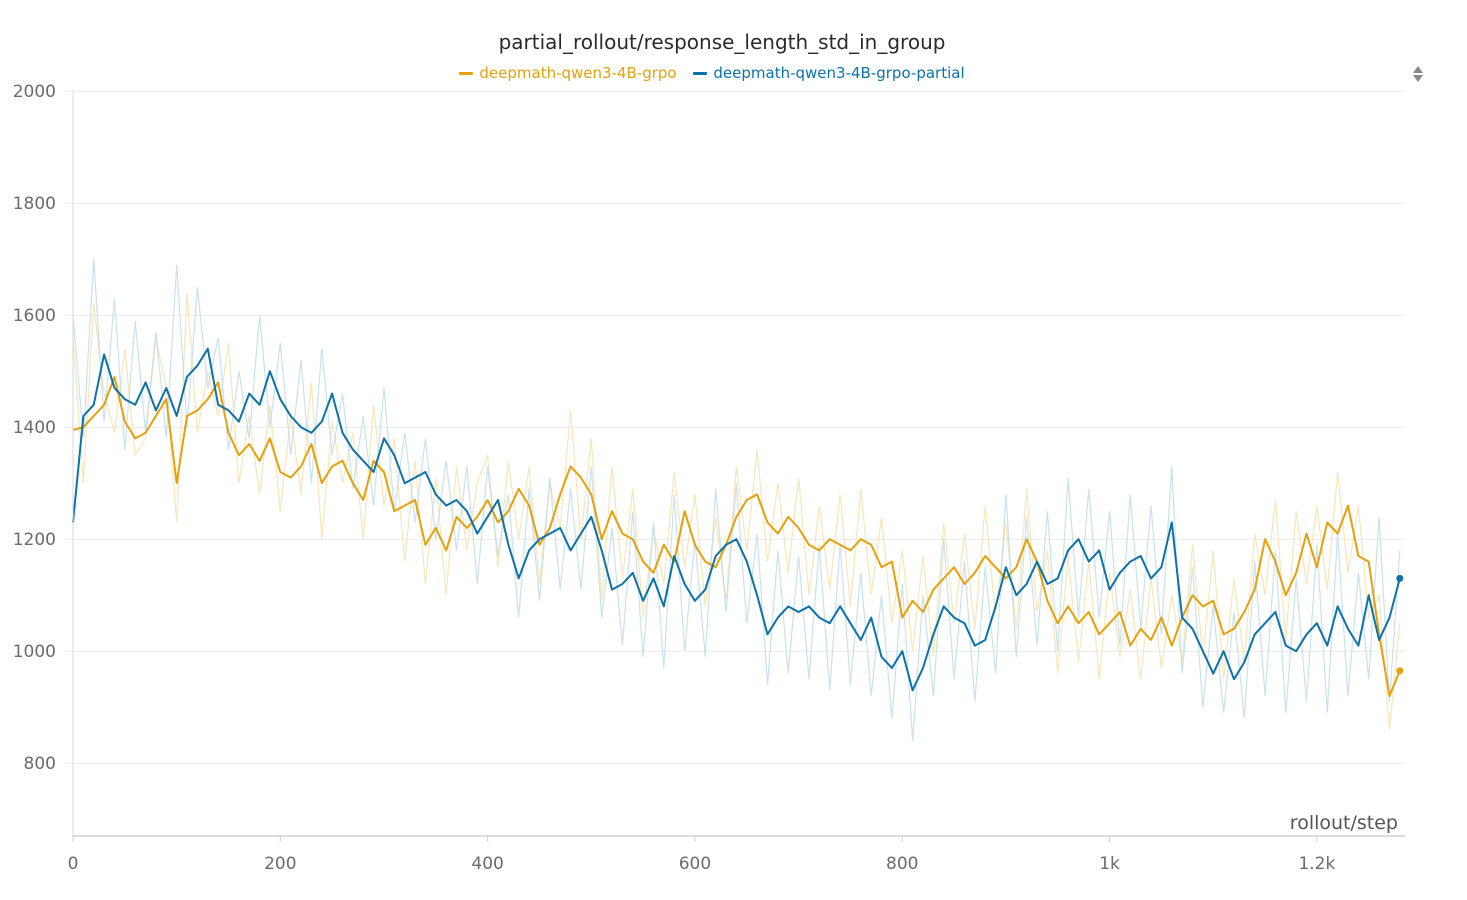 The width and height of the screenshot is (1467, 900). Describe the element at coordinates (700, 73) in the screenshot. I see `legend-swatch-grpo-partial` at that location.